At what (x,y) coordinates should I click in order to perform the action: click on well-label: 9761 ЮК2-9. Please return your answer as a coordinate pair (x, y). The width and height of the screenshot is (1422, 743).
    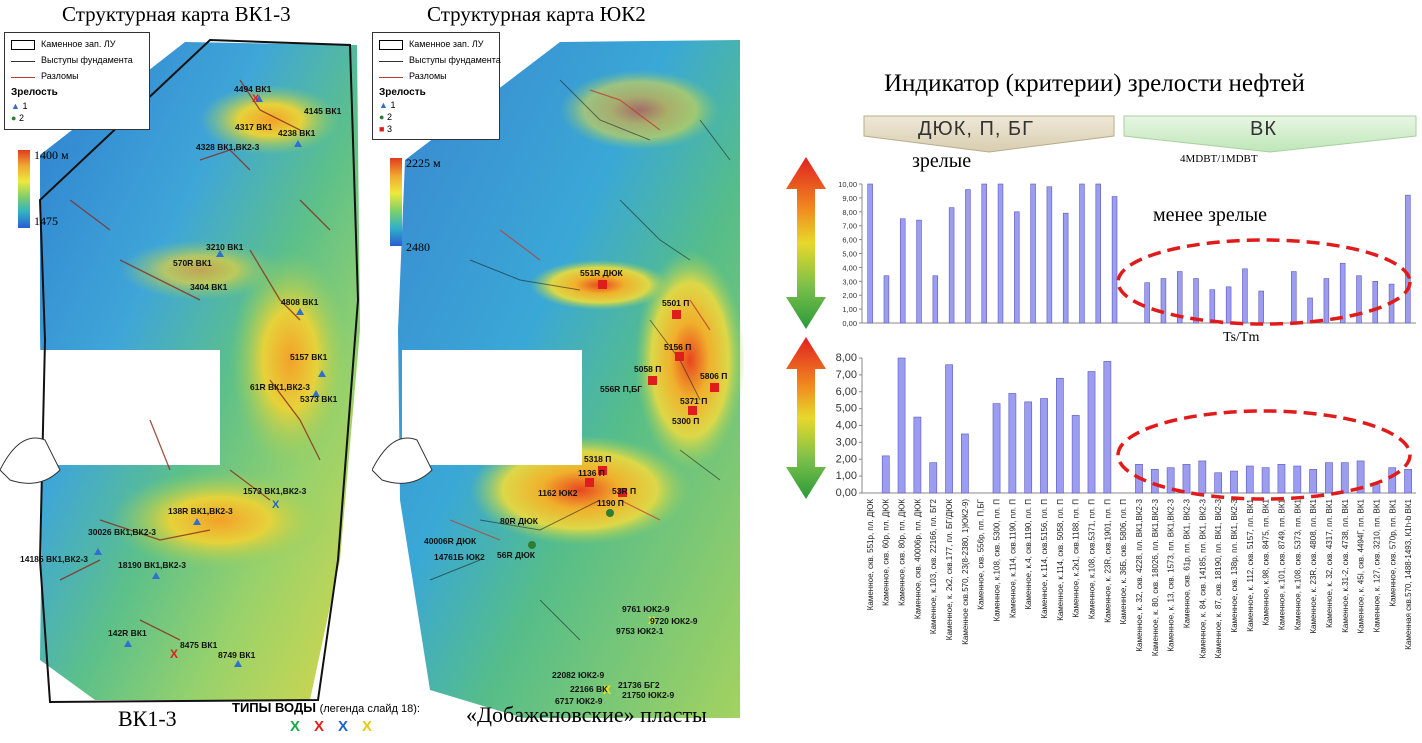
    Looking at the image, I should click on (646, 609).